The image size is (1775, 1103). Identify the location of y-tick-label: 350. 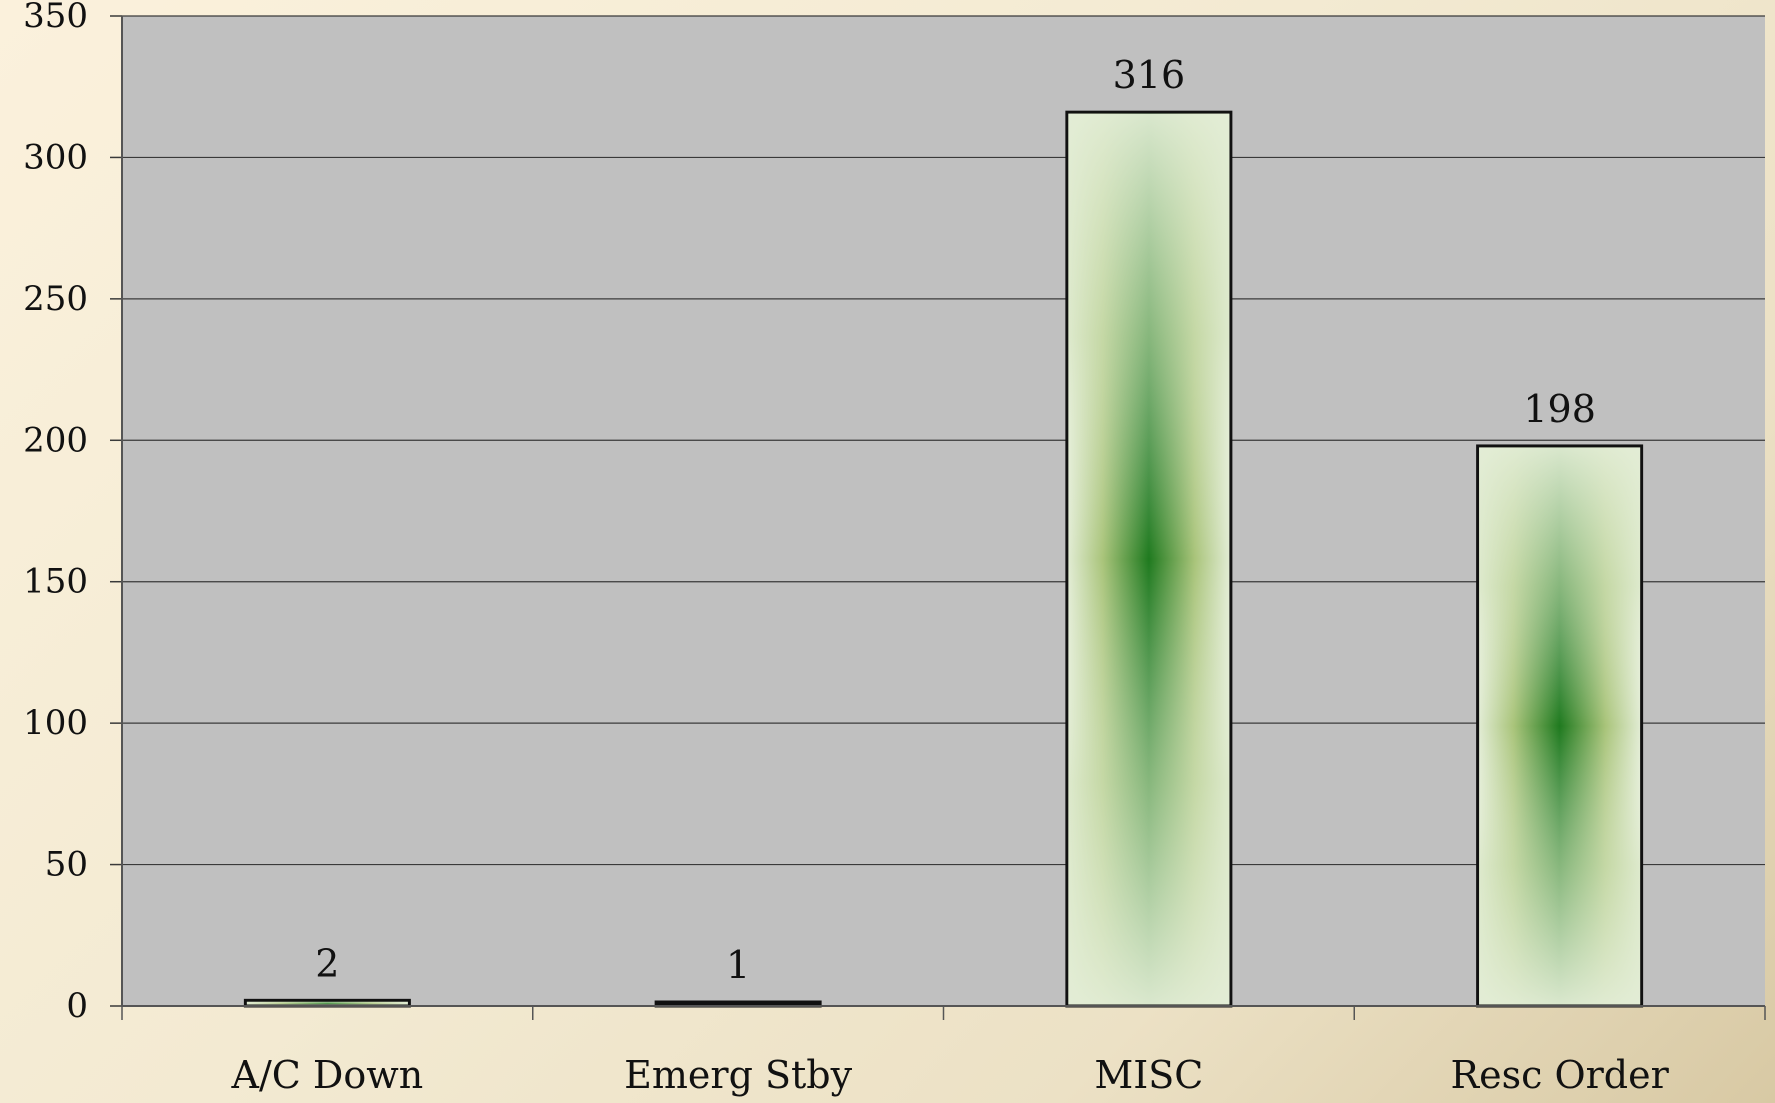
(55, 18).